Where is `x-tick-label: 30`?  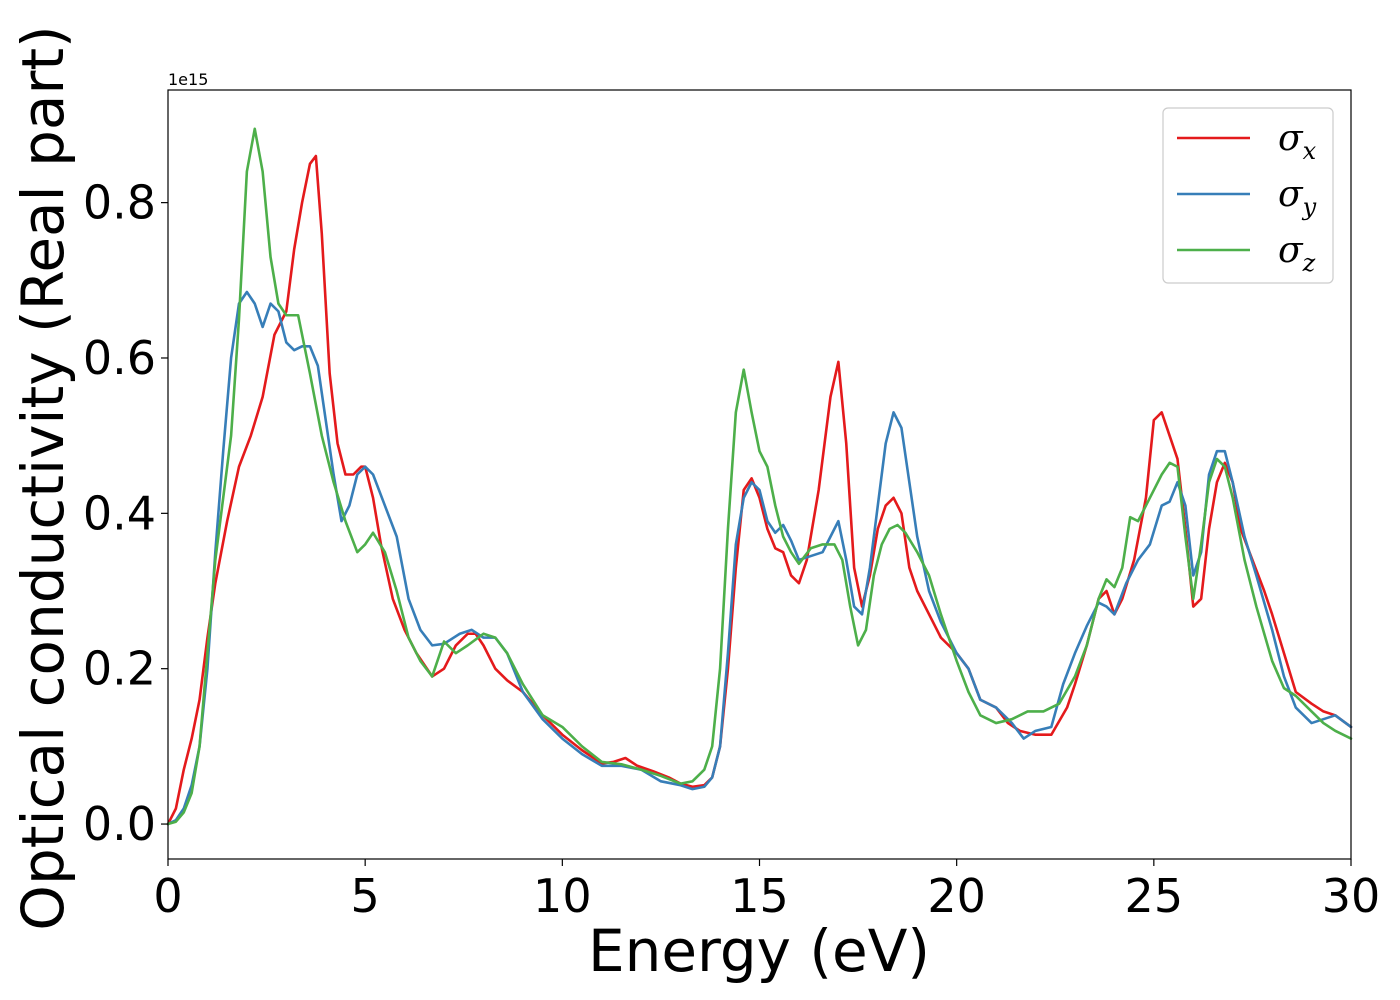
x-tick-label: 30 is located at coordinates (1351, 896).